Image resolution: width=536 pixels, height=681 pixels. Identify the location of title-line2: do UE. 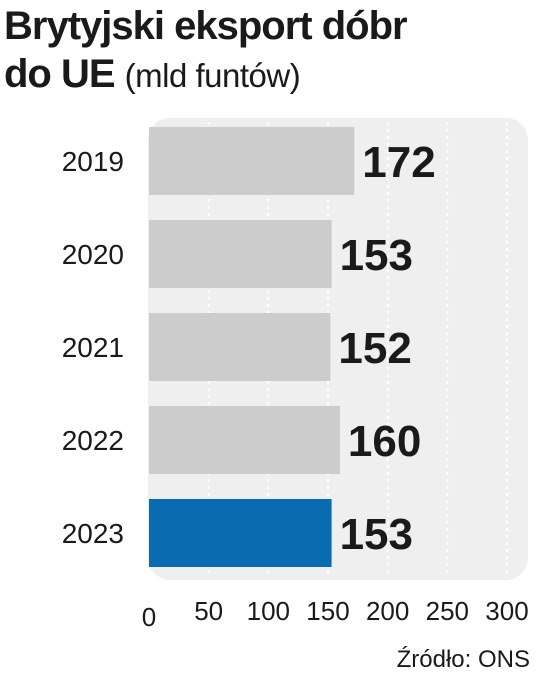
(60, 74).